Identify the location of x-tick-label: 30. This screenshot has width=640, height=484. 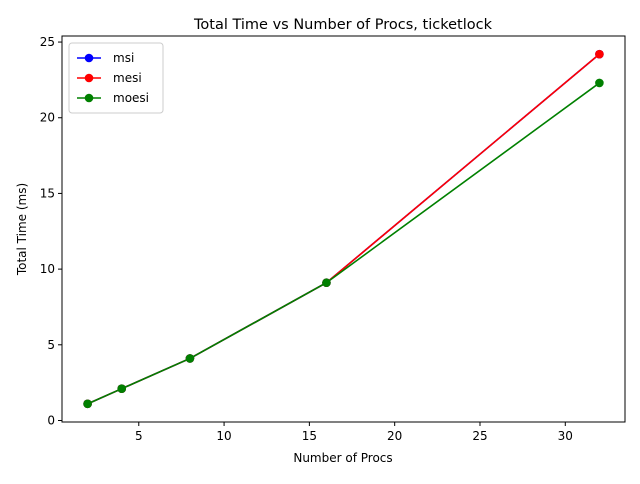
(565, 436).